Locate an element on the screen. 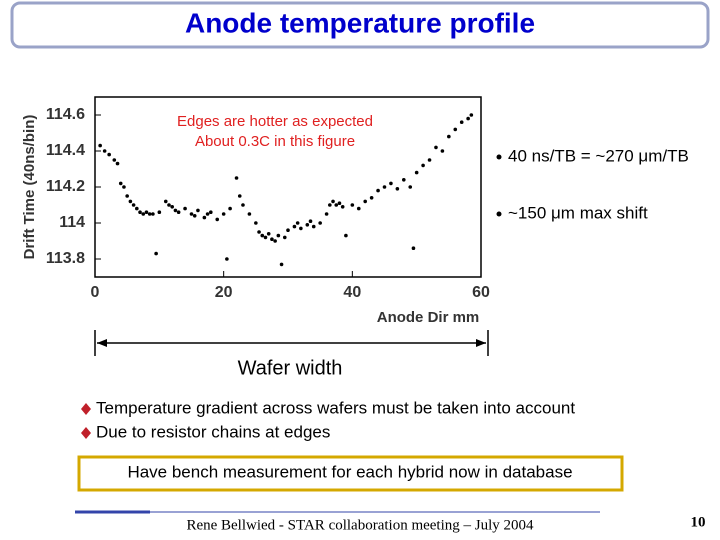 The height and width of the screenshot is (540, 720). x-tick-label: 20 is located at coordinates (224, 292).